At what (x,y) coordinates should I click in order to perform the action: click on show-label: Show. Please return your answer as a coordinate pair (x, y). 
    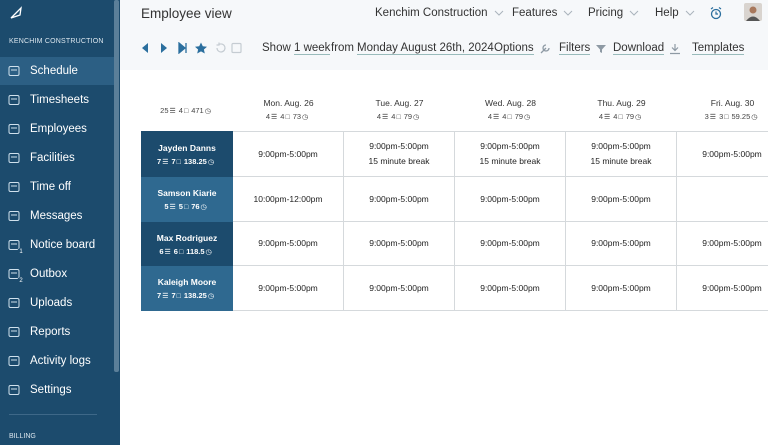
    Looking at the image, I should click on (276, 48).